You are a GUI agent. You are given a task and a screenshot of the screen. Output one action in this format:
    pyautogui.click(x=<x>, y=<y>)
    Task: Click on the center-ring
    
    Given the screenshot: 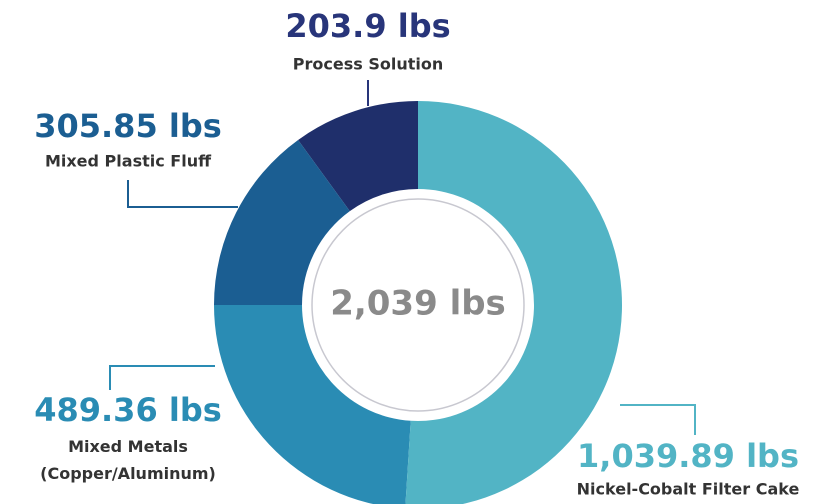 What is the action you would take?
    pyautogui.click(x=418, y=305)
    